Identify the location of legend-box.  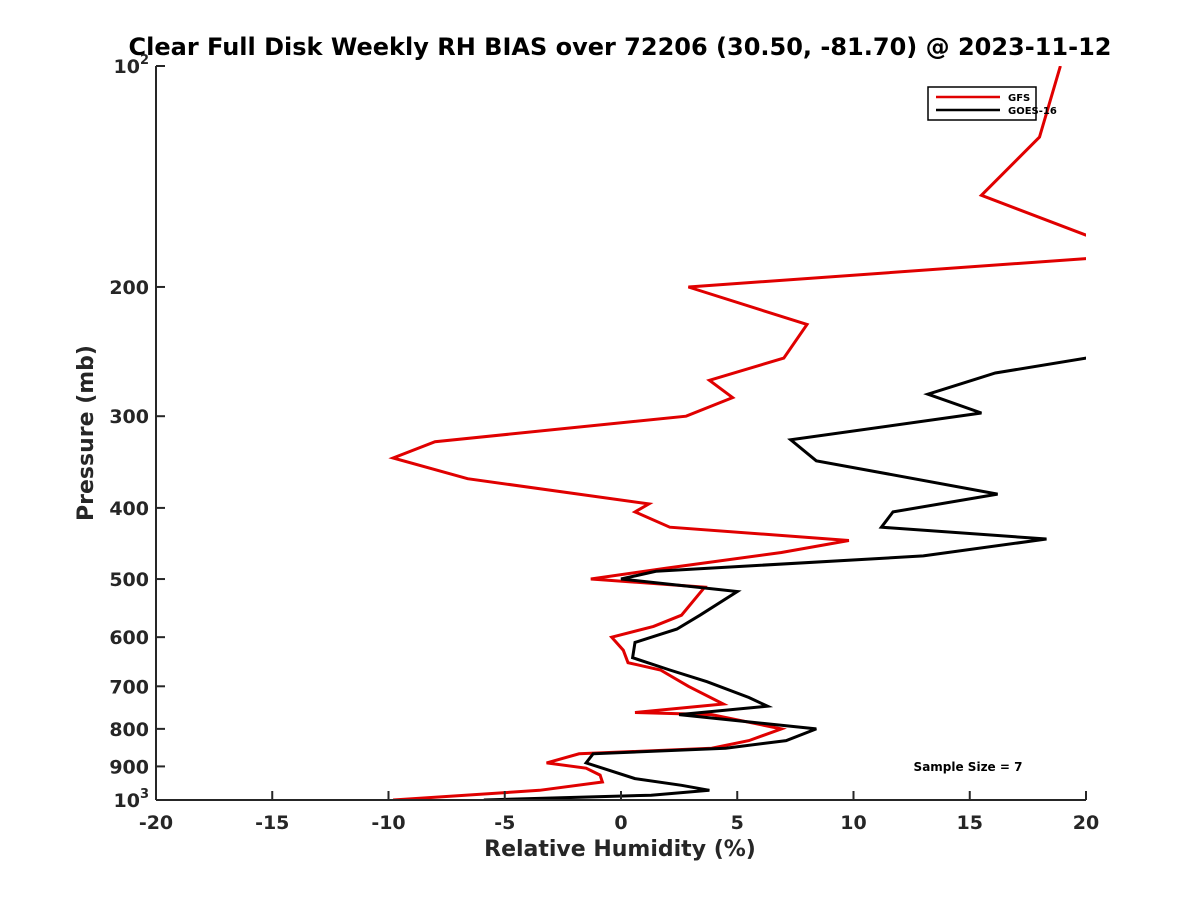
(982, 103).